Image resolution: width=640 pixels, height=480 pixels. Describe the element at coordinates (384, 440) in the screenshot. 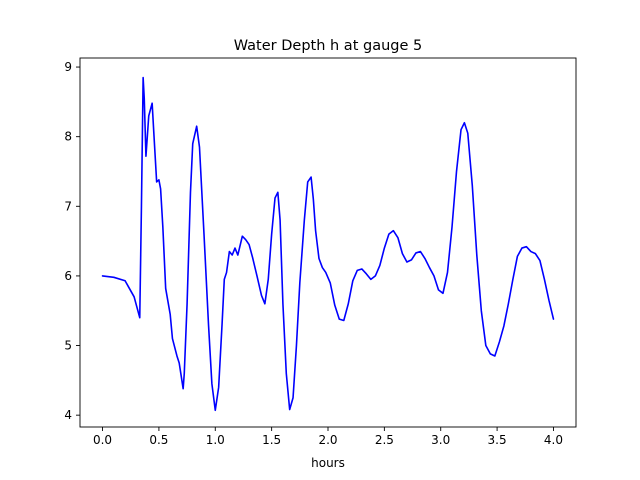

I see `x-tick-label: 2.5` at that location.